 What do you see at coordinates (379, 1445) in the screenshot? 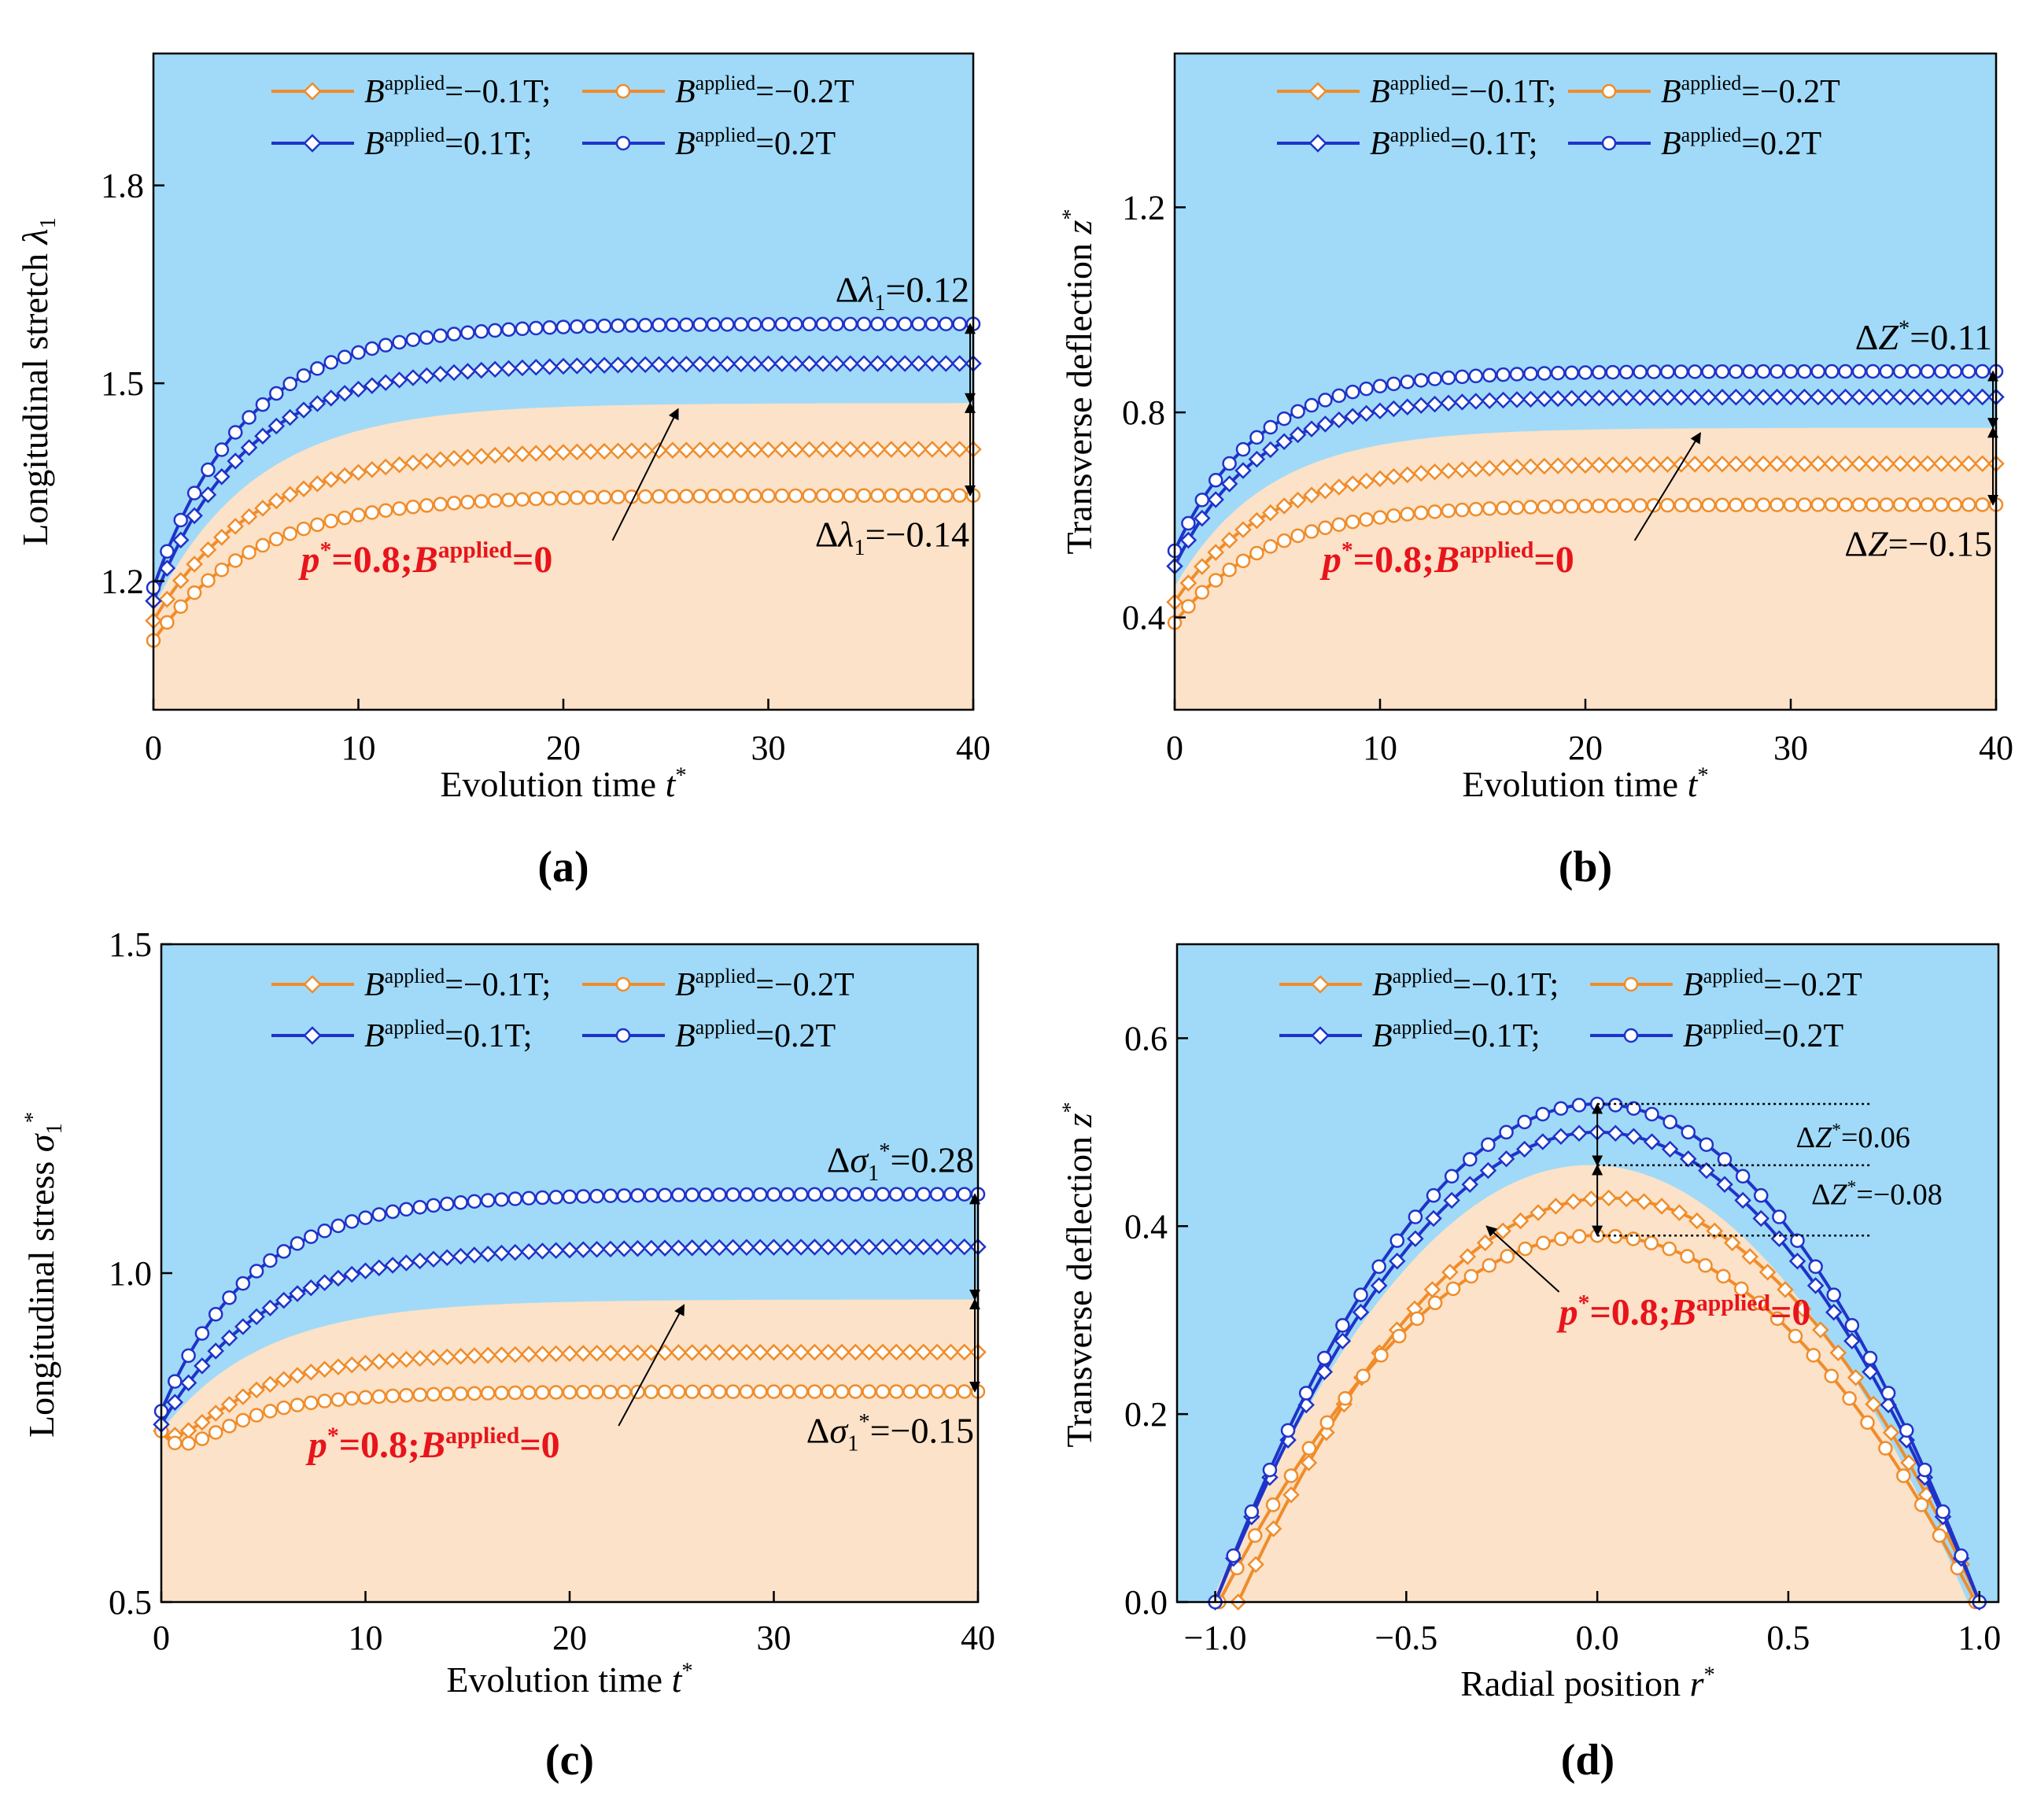
I see `baseline-label-part: =0.8;` at bounding box center [379, 1445].